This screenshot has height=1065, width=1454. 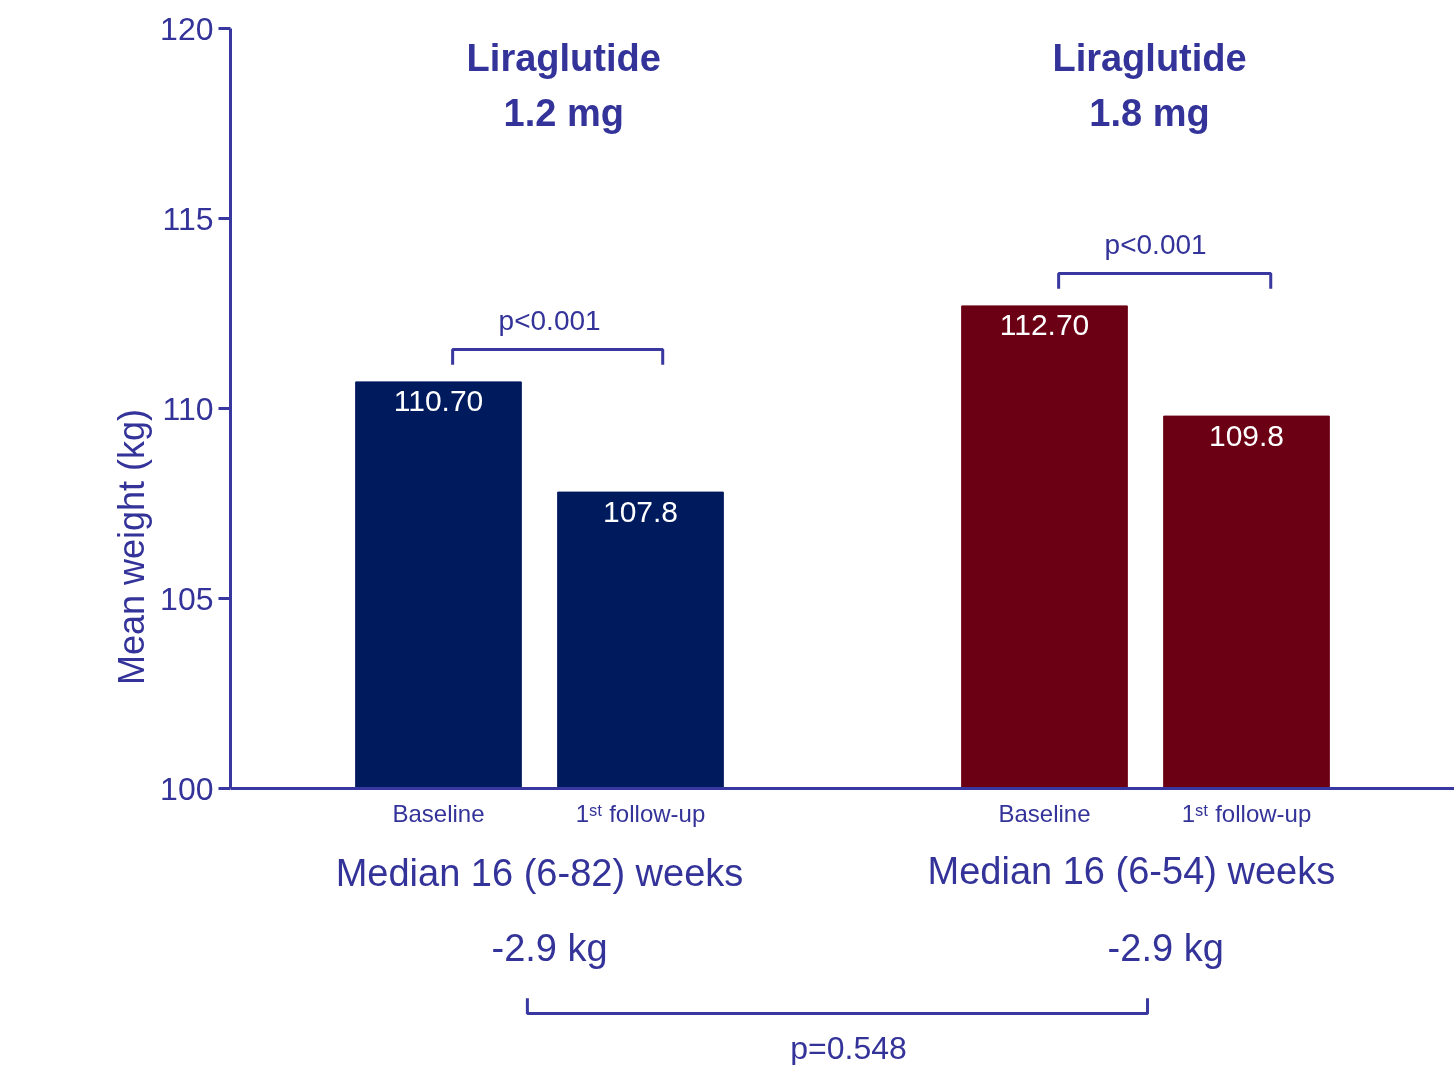 I want to click on data-label: 110.70, so click(x=438, y=401).